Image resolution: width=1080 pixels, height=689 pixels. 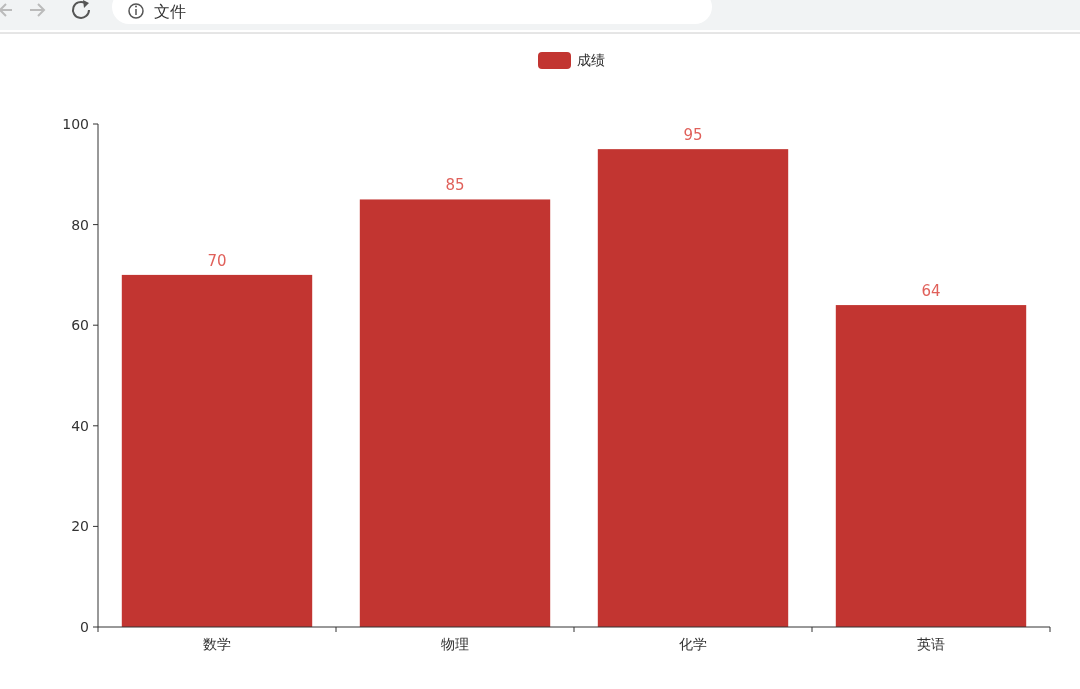 What do you see at coordinates (455, 185) in the screenshot?
I see `data-label: 85` at bounding box center [455, 185].